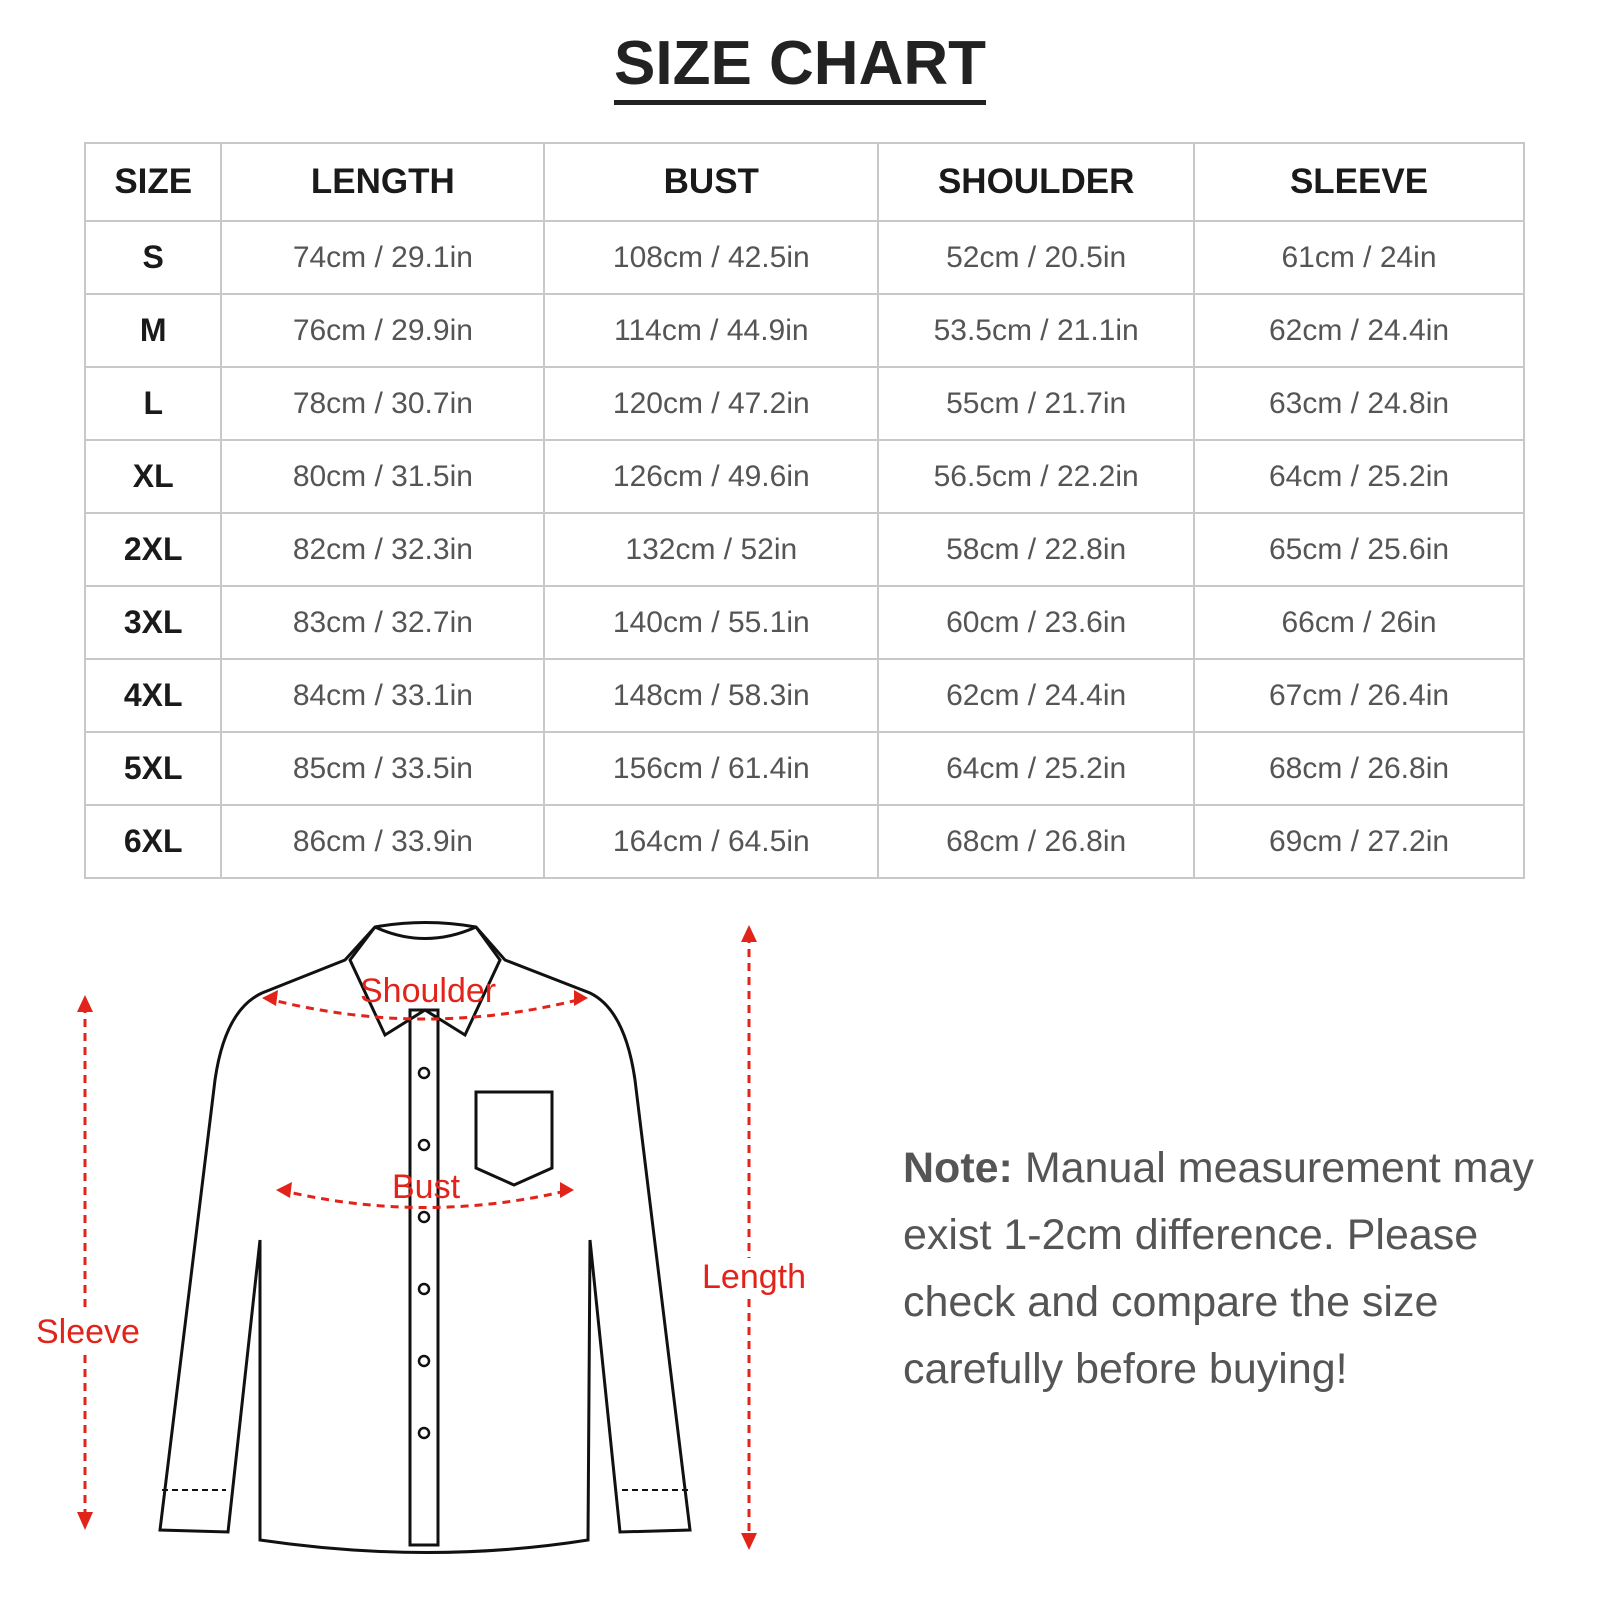 The image size is (1600, 1600). What do you see at coordinates (153, 841) in the screenshot?
I see `size-cell: 6XL` at bounding box center [153, 841].